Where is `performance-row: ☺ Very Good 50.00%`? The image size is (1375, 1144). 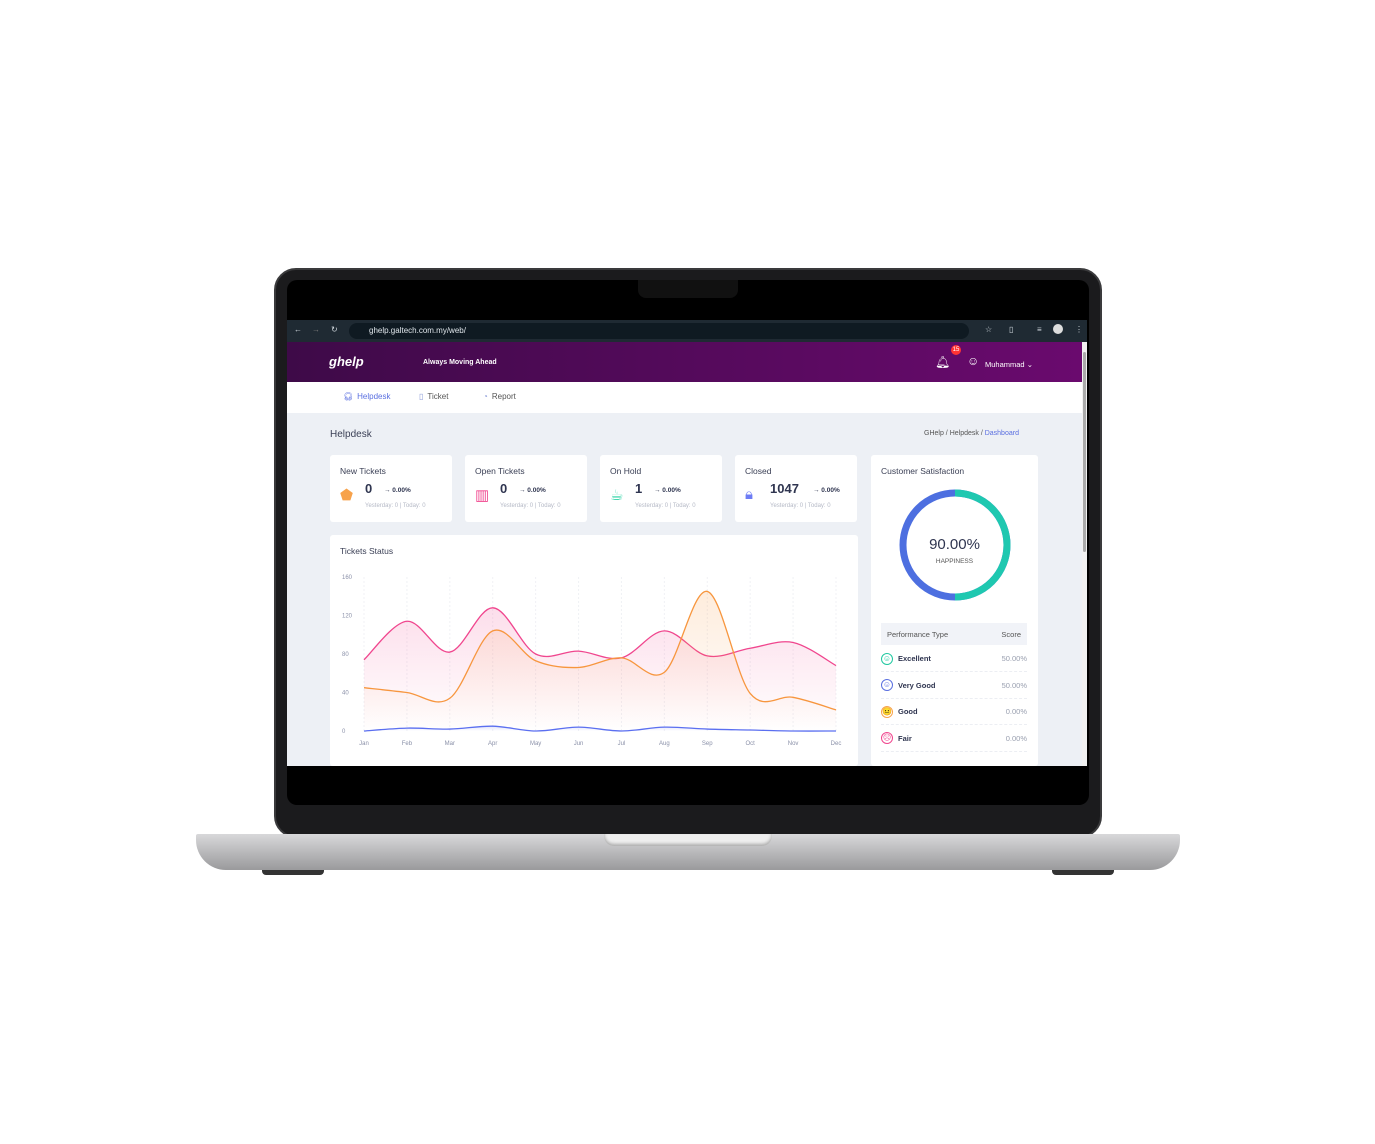 performance-row: ☺ Very Good 50.00% is located at coordinates (954, 686).